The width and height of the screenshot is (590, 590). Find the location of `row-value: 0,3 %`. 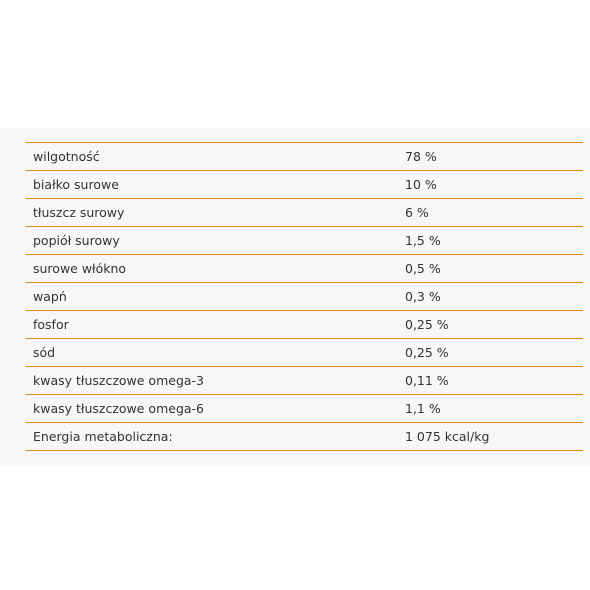

row-value: 0,3 % is located at coordinates (490, 296).